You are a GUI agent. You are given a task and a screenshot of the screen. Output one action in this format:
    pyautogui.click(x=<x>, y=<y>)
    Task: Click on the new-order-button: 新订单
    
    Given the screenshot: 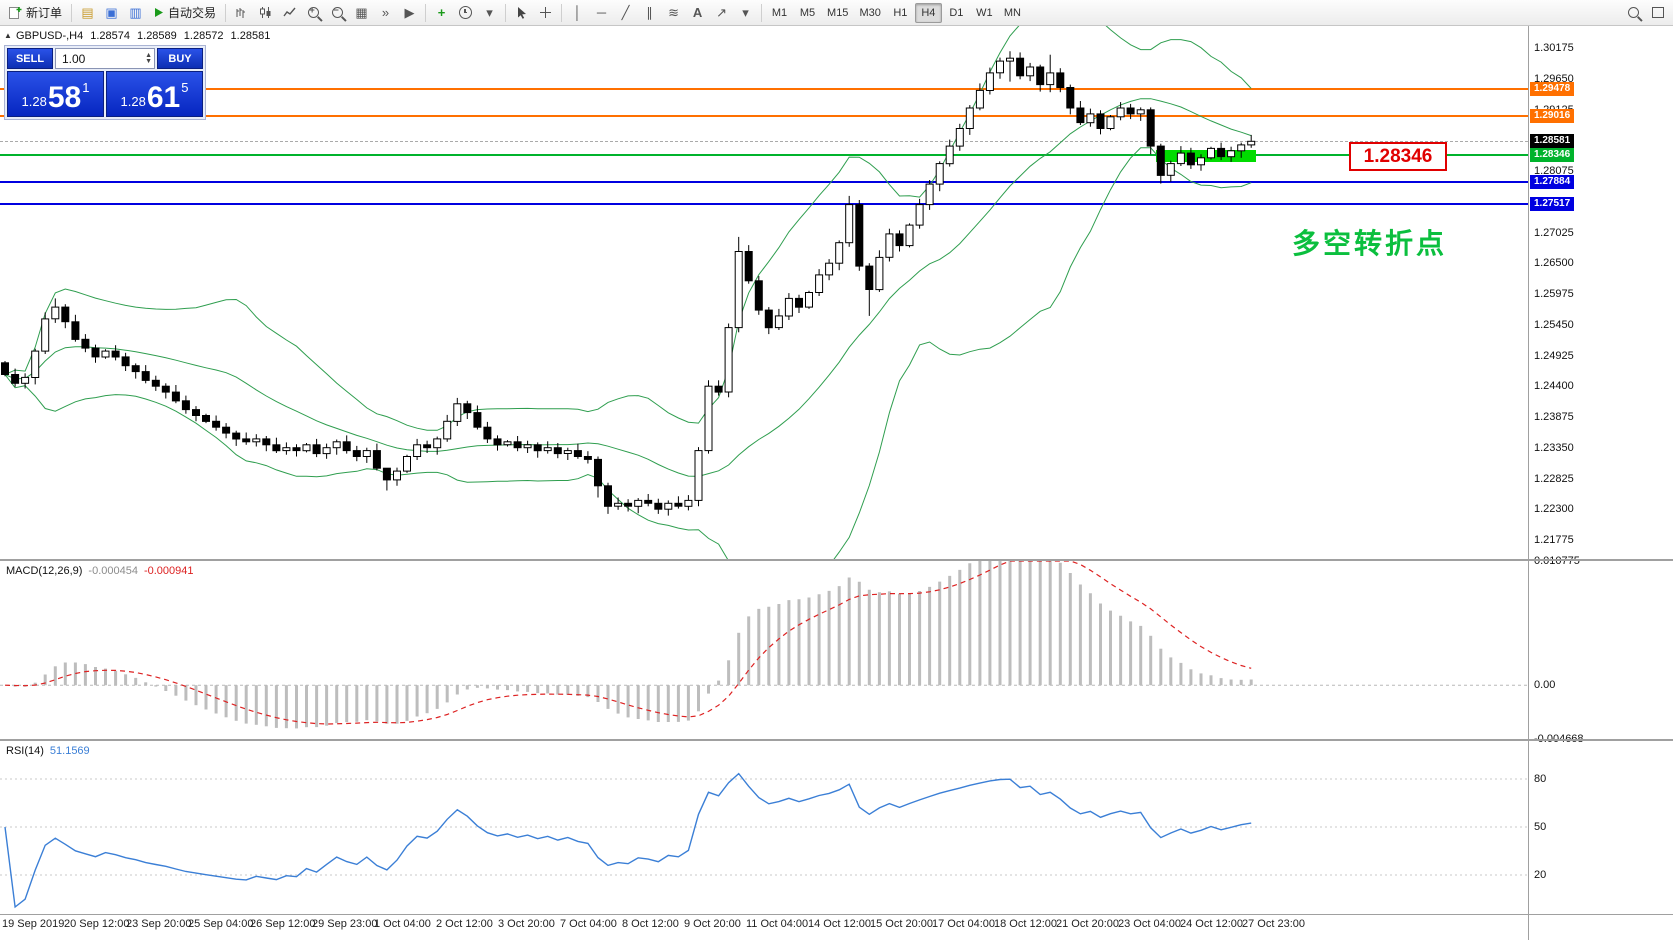 What is the action you would take?
    pyautogui.click(x=35, y=13)
    